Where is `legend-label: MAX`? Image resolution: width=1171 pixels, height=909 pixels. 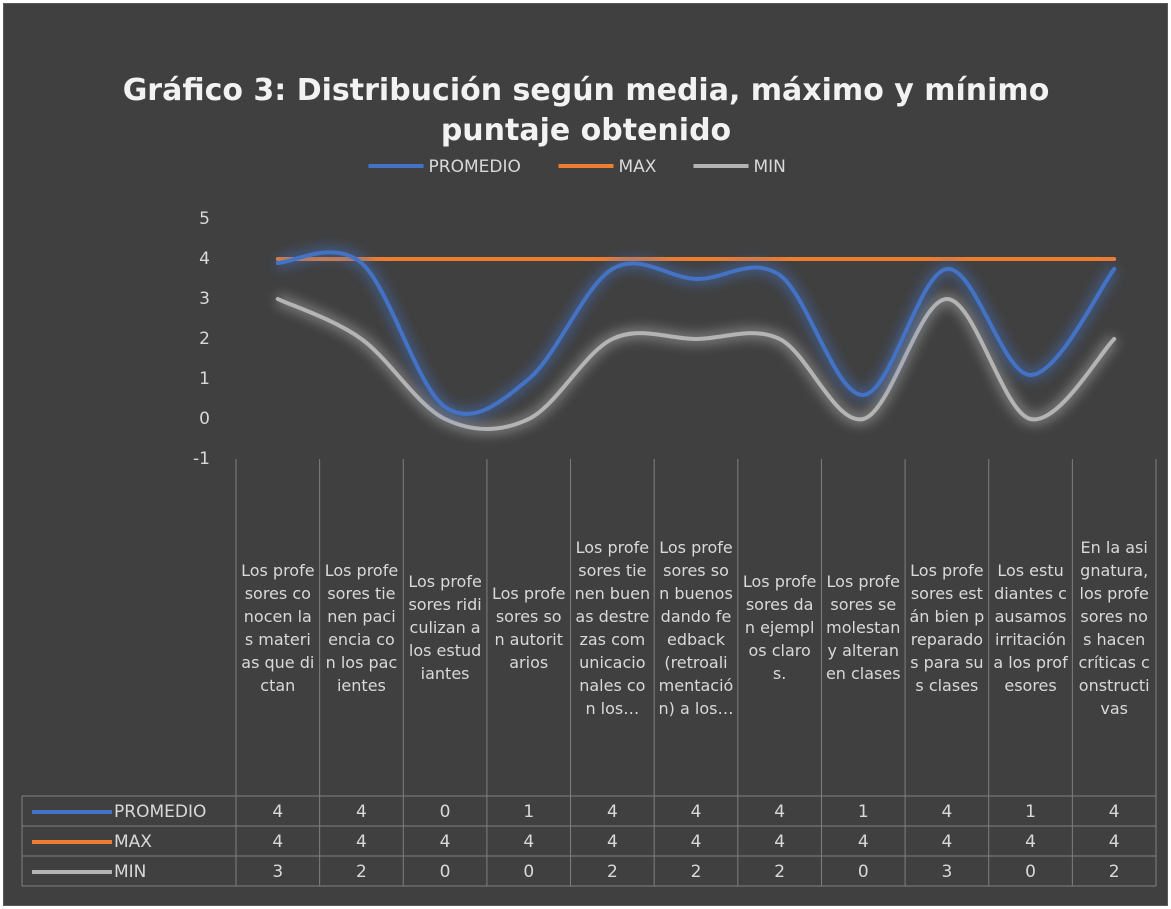 legend-label: MAX is located at coordinates (638, 167).